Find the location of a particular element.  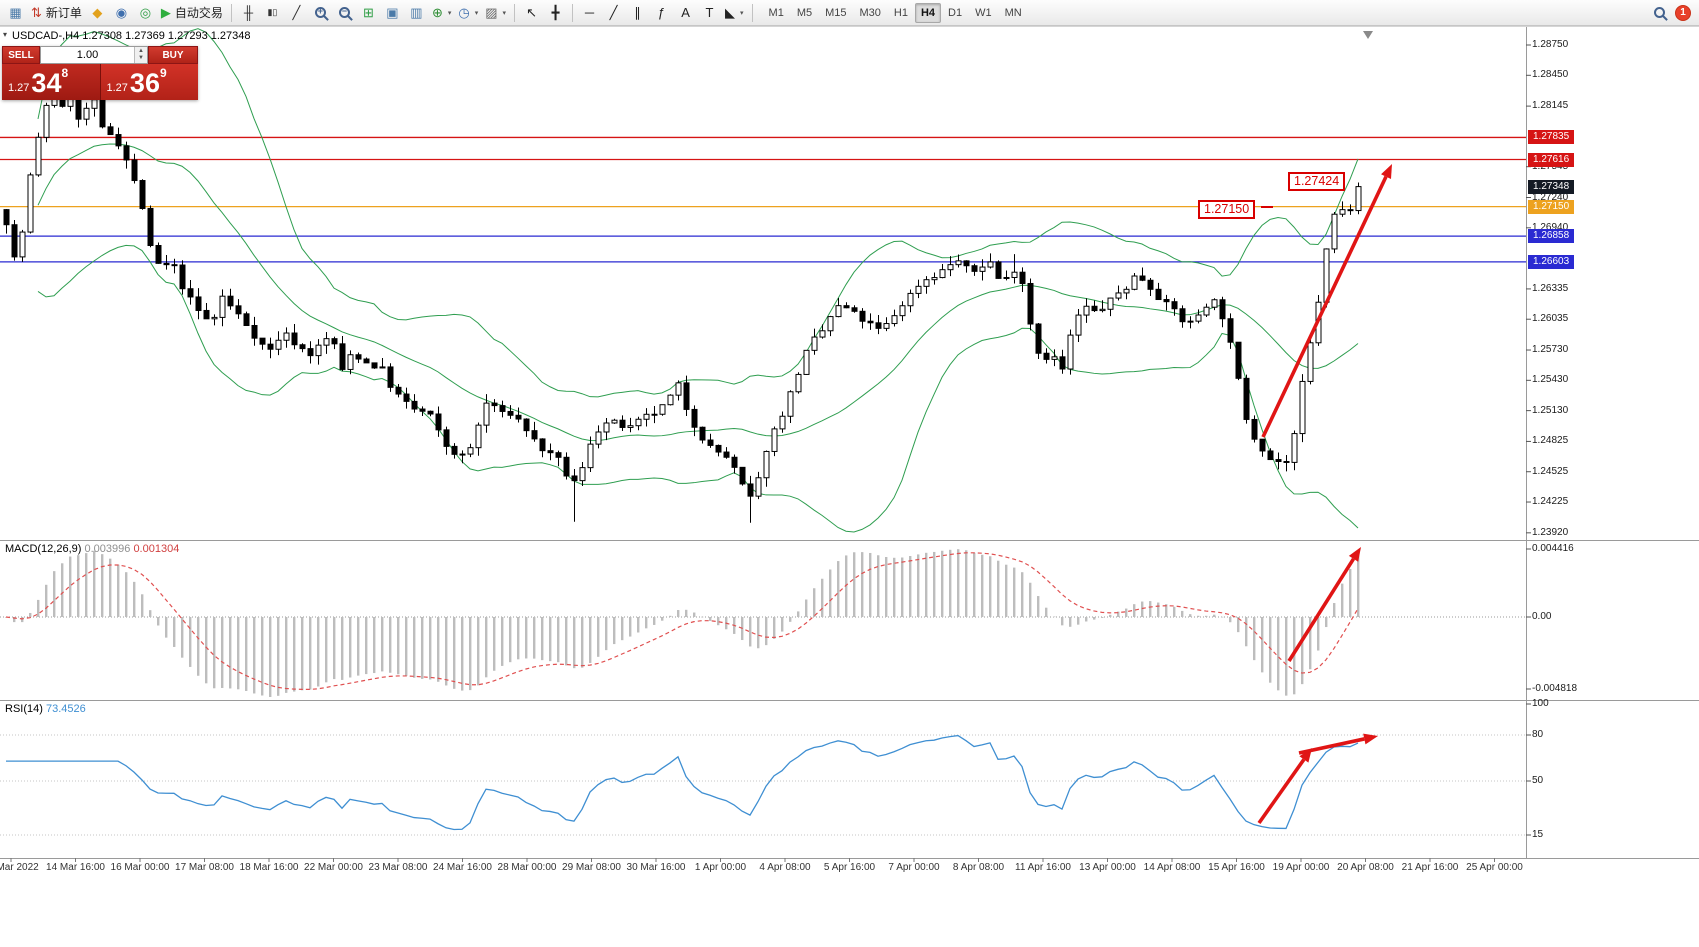

fibonacci-tool-icon: ƒ is located at coordinates (661, 13).